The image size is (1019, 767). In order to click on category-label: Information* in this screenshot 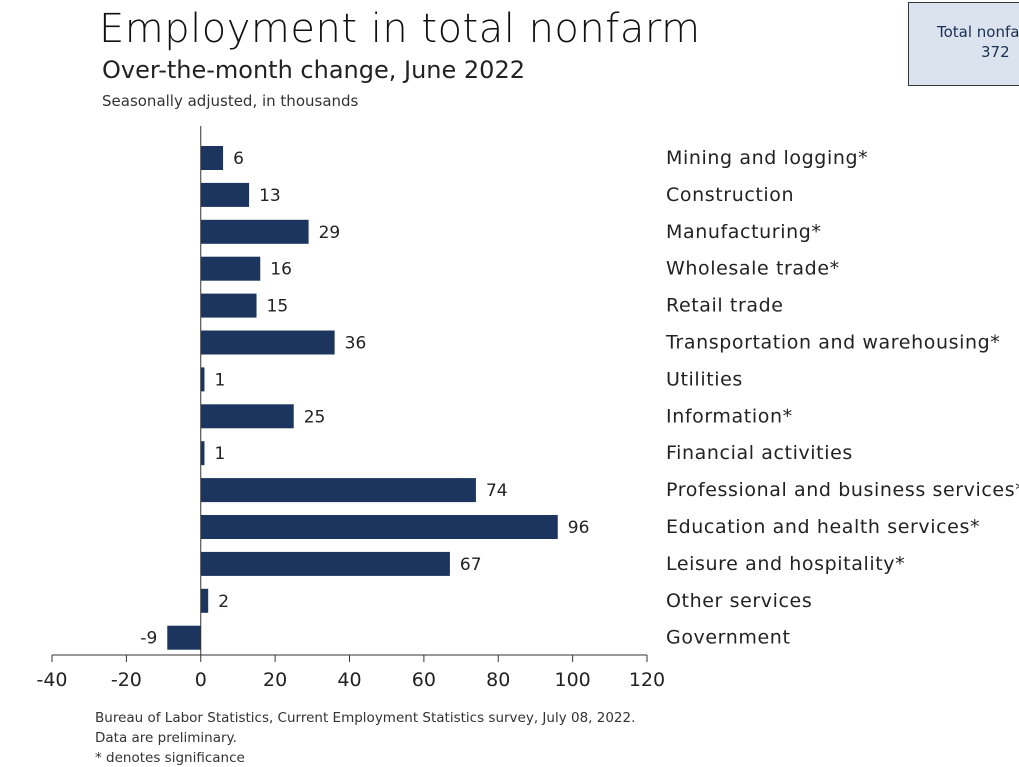, I will do `click(729, 416)`.